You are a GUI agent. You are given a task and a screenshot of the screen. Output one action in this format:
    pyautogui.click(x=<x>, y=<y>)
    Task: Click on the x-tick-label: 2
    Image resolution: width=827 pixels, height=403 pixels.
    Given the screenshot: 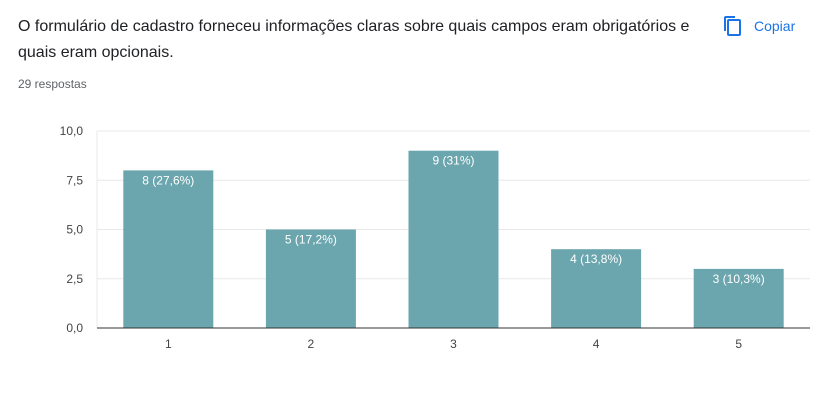 What is the action you would take?
    pyautogui.click(x=311, y=344)
    